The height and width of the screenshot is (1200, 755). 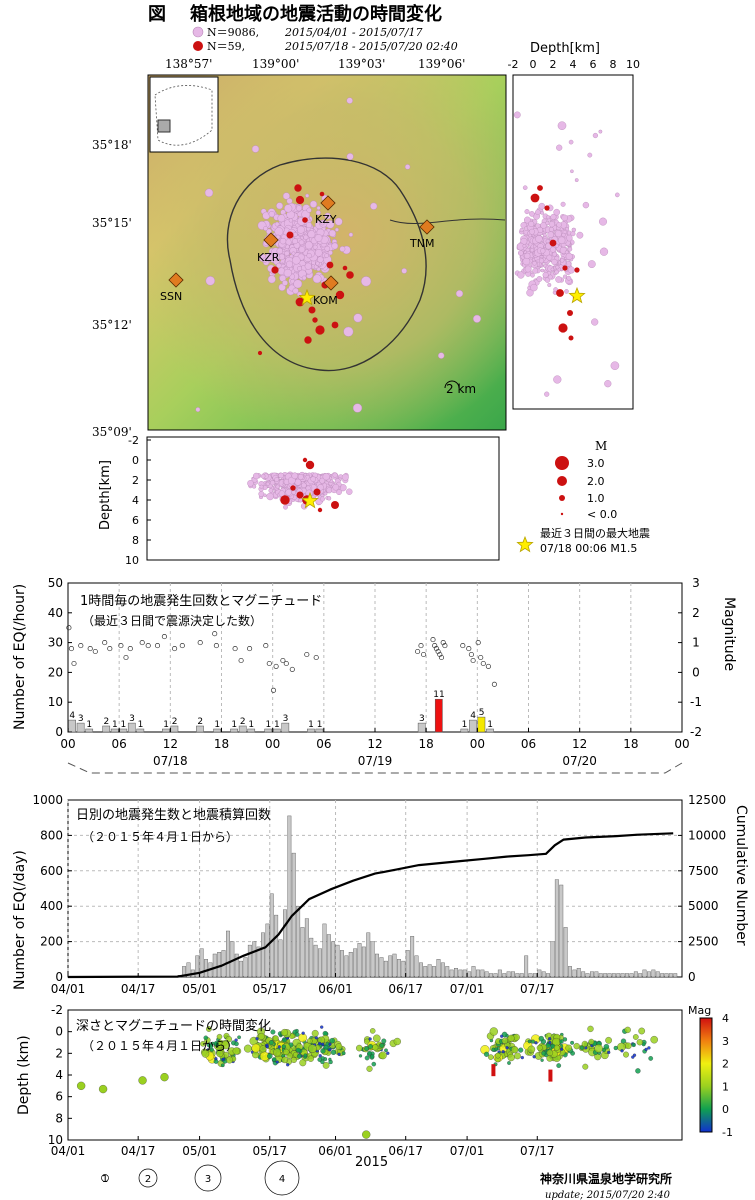 What do you see at coordinates (421, 243) in the screenshot?
I see `station-tnm-label: TNM` at bounding box center [421, 243].